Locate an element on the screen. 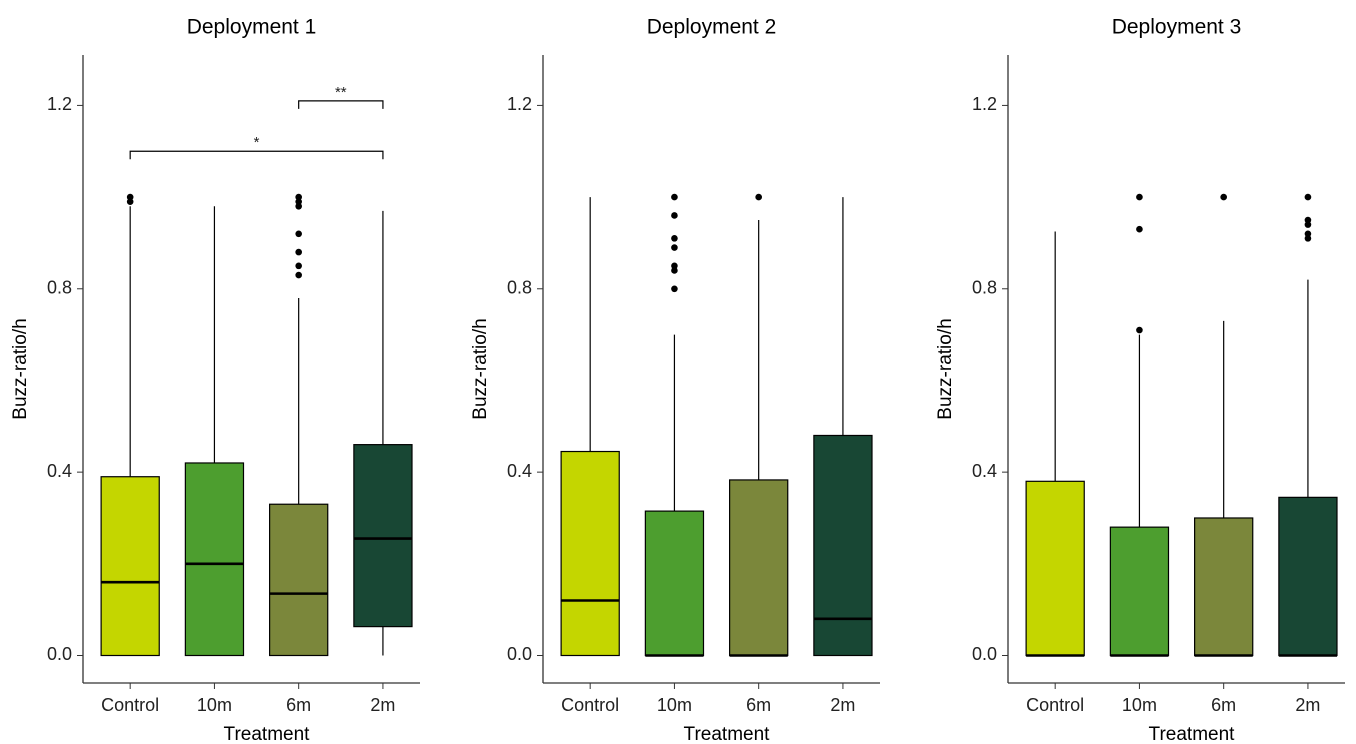 This screenshot has width=1356, height=744. chart-title: Deployment 3 is located at coordinates (1177, 27).